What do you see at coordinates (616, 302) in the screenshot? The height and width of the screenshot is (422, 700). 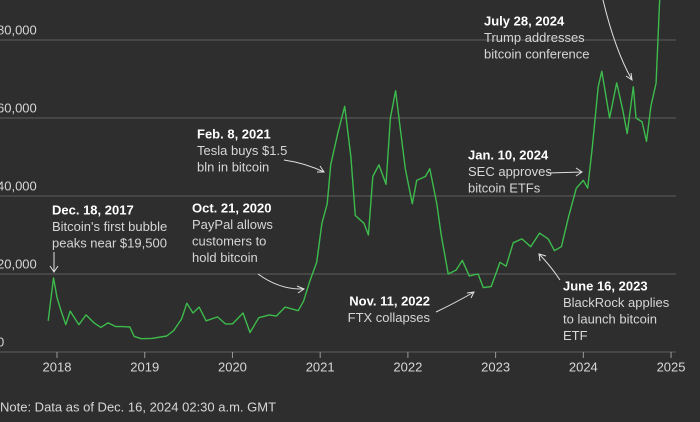 I see `annotation-text: BlackRock applies` at bounding box center [616, 302].